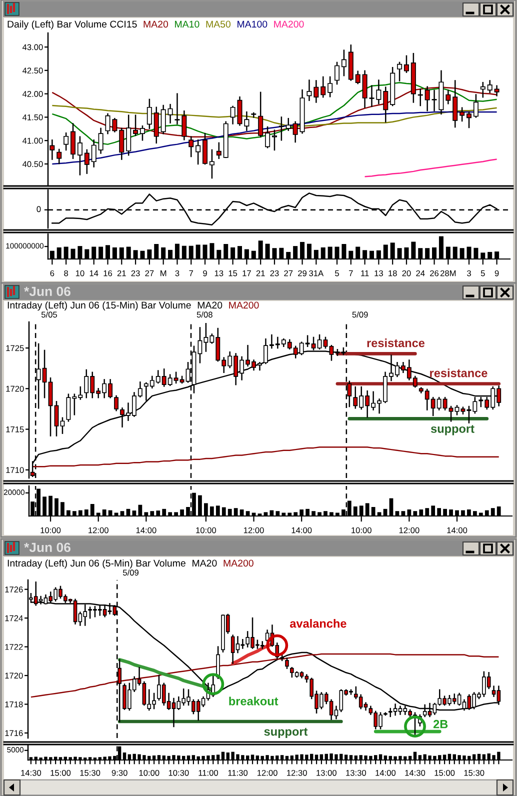  What do you see at coordinates (14, 733) in the screenshot?
I see `y-tick-label: 1716` at bounding box center [14, 733].